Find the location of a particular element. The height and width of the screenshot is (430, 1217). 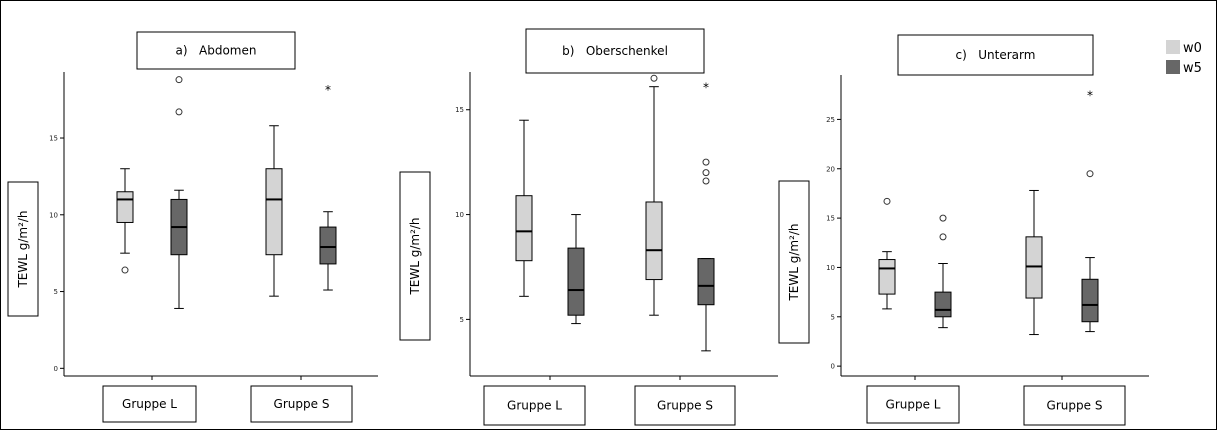

panel-title: a) Abdomen is located at coordinates (216, 51).